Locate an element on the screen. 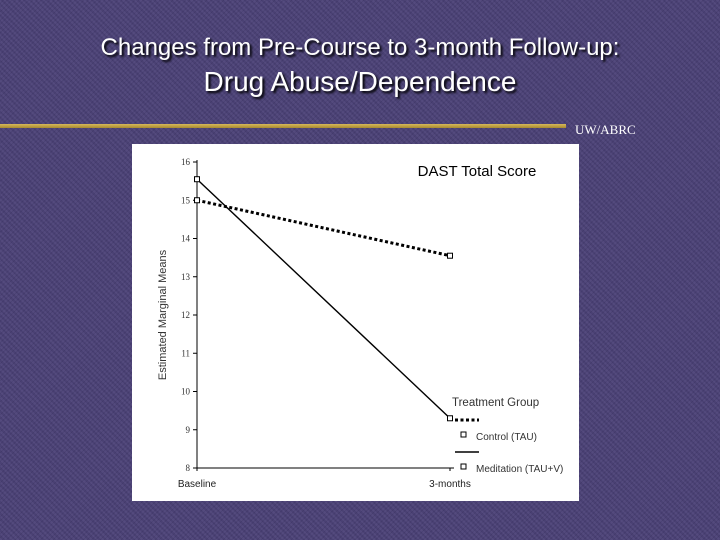 This screenshot has width=720, height=540. y-tick-label: 10 is located at coordinates (186, 392).